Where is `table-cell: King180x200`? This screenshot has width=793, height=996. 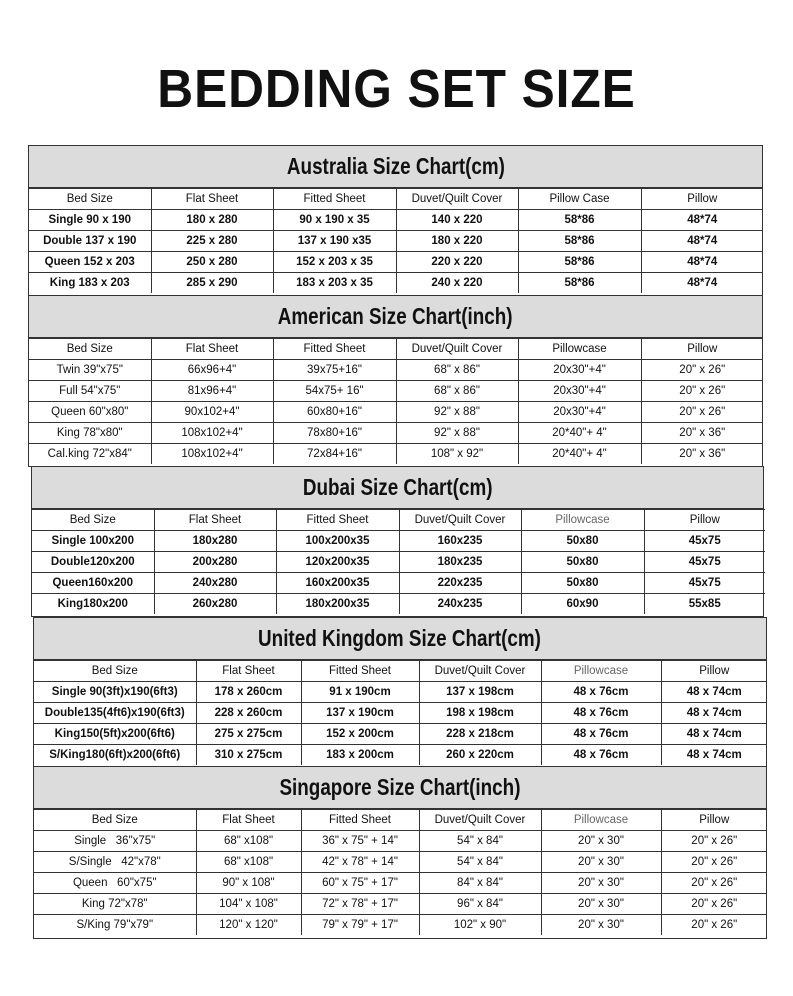
table-cell: King180x200 is located at coordinates (93, 603).